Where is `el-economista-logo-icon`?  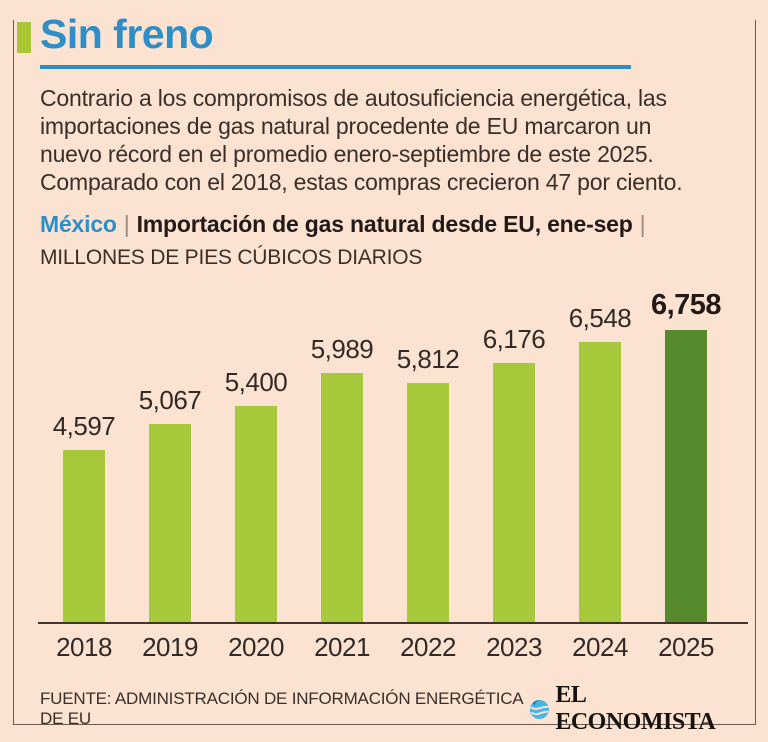 el-economista-logo-icon is located at coordinates (539, 709).